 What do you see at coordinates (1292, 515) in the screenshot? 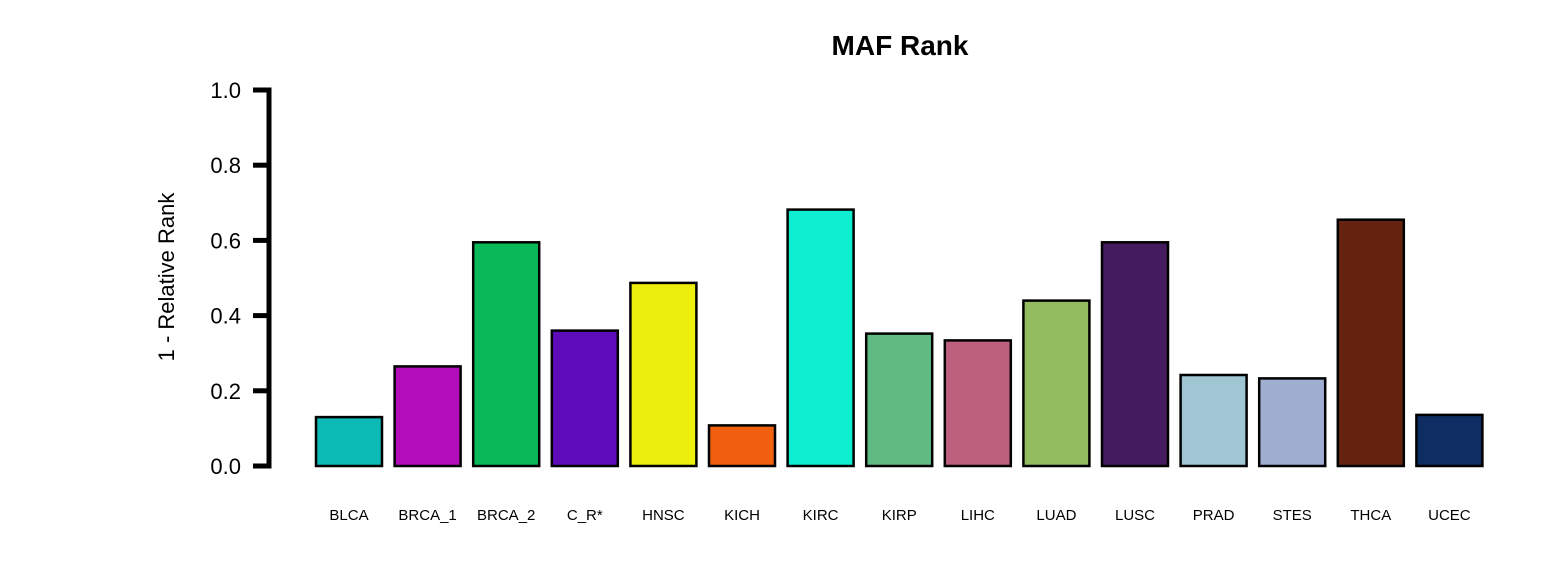
I see `x-tick-label: STES` at bounding box center [1292, 515].